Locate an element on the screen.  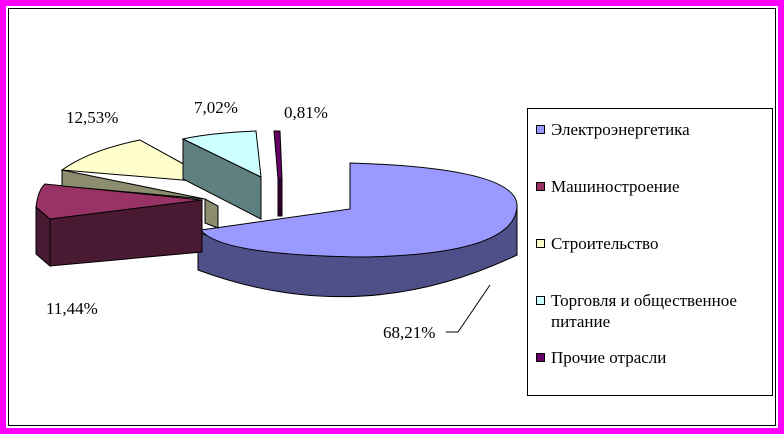
pie-slice-side-stroitelstvo is located at coordinates (140, 199).